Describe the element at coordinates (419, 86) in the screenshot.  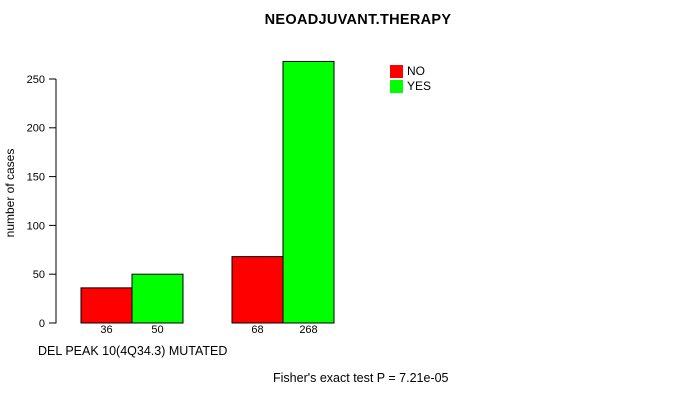
I see `legend-label-yes: YES` at that location.